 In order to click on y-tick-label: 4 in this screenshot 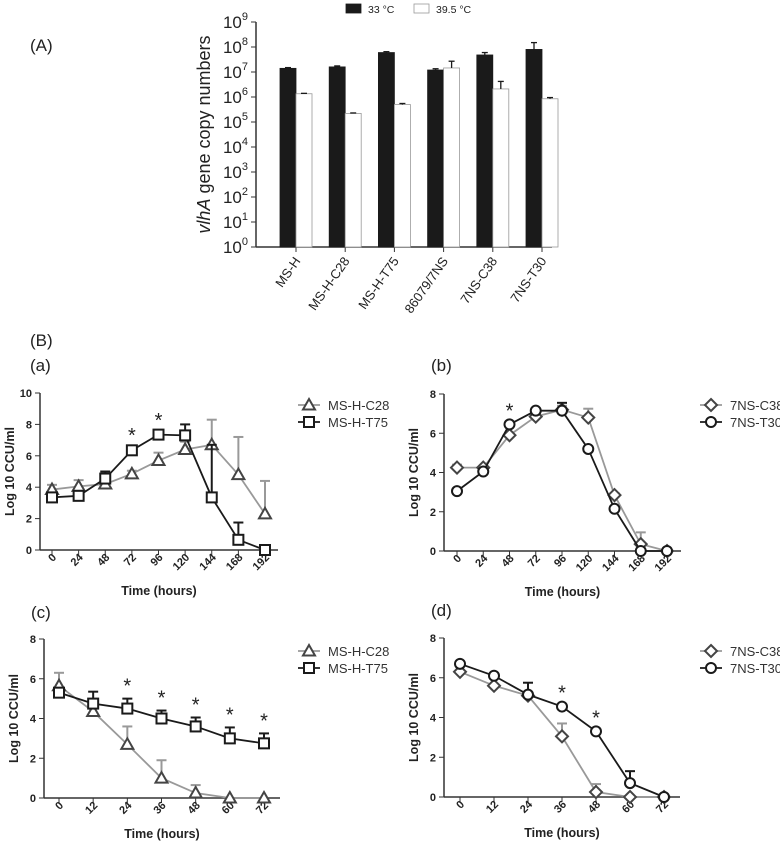, I will do `click(29, 488)`.